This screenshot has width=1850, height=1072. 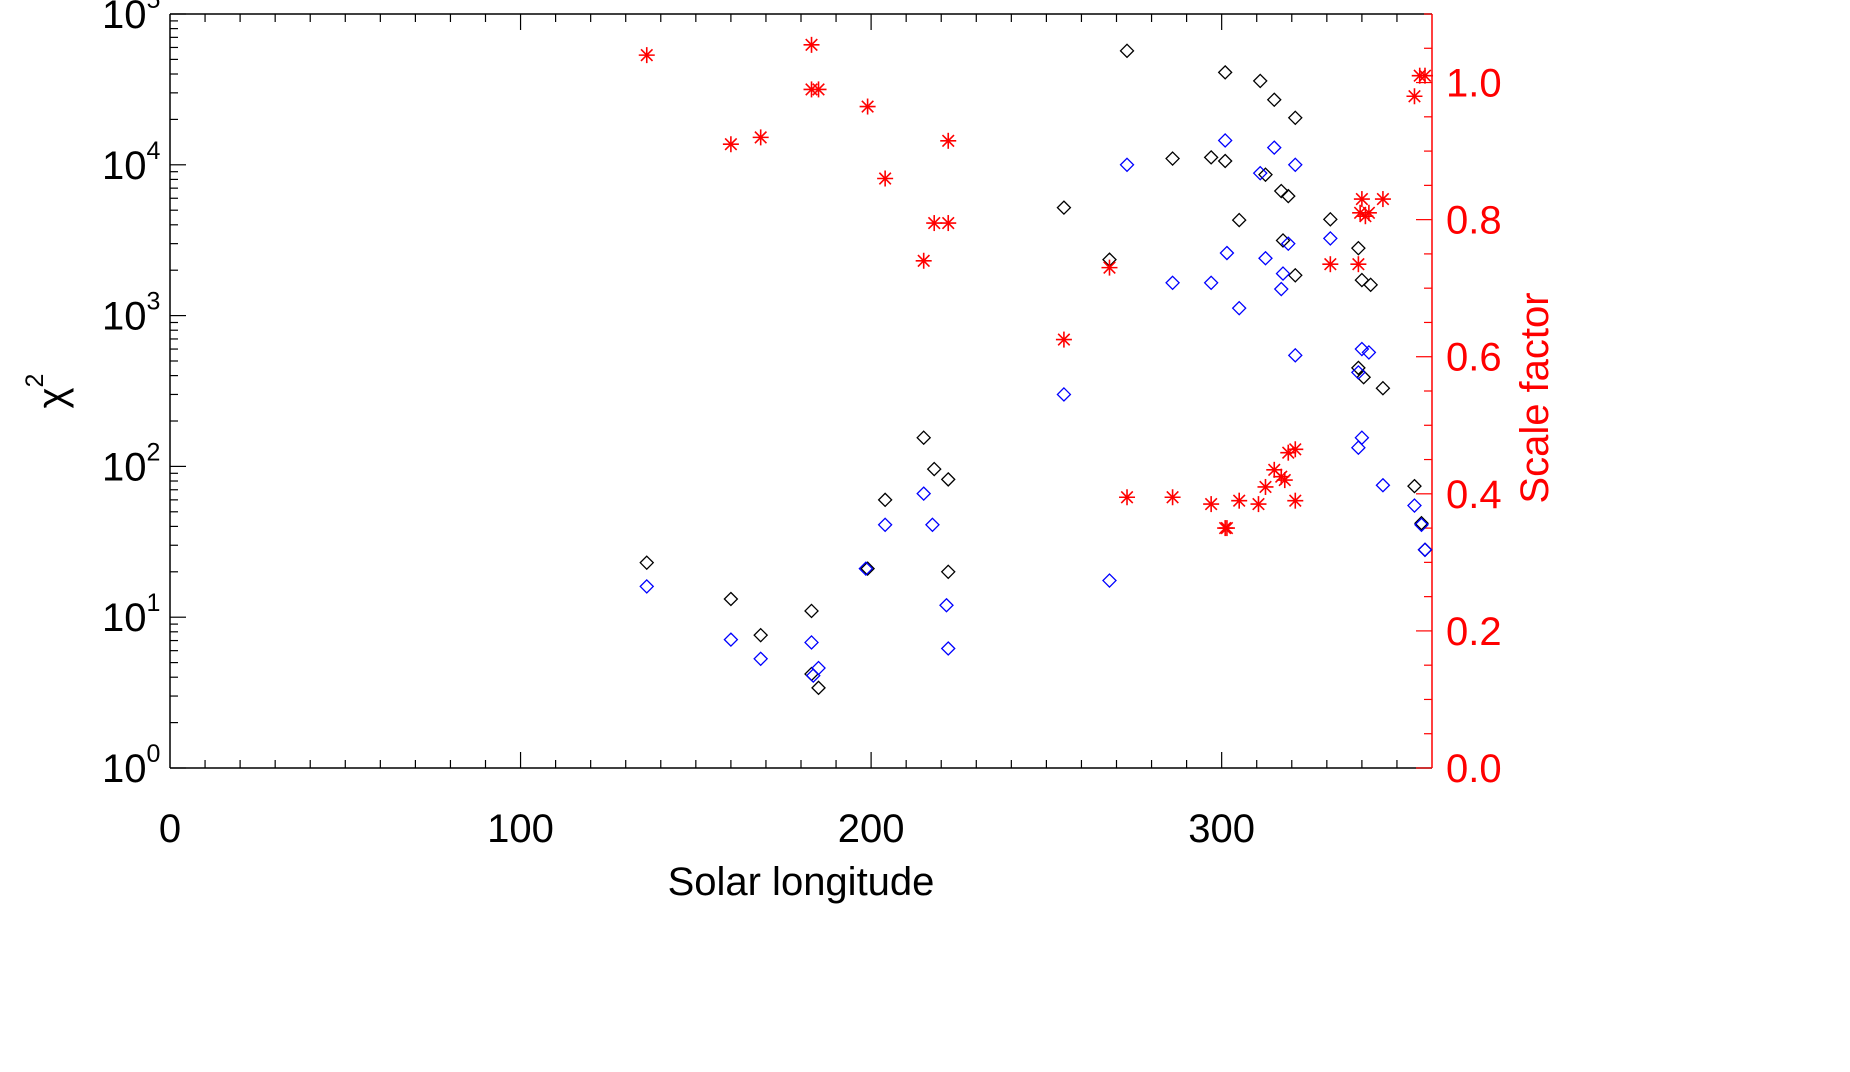 What do you see at coordinates (801, 882) in the screenshot?
I see `x-axis-title: Solar longitude` at bounding box center [801, 882].